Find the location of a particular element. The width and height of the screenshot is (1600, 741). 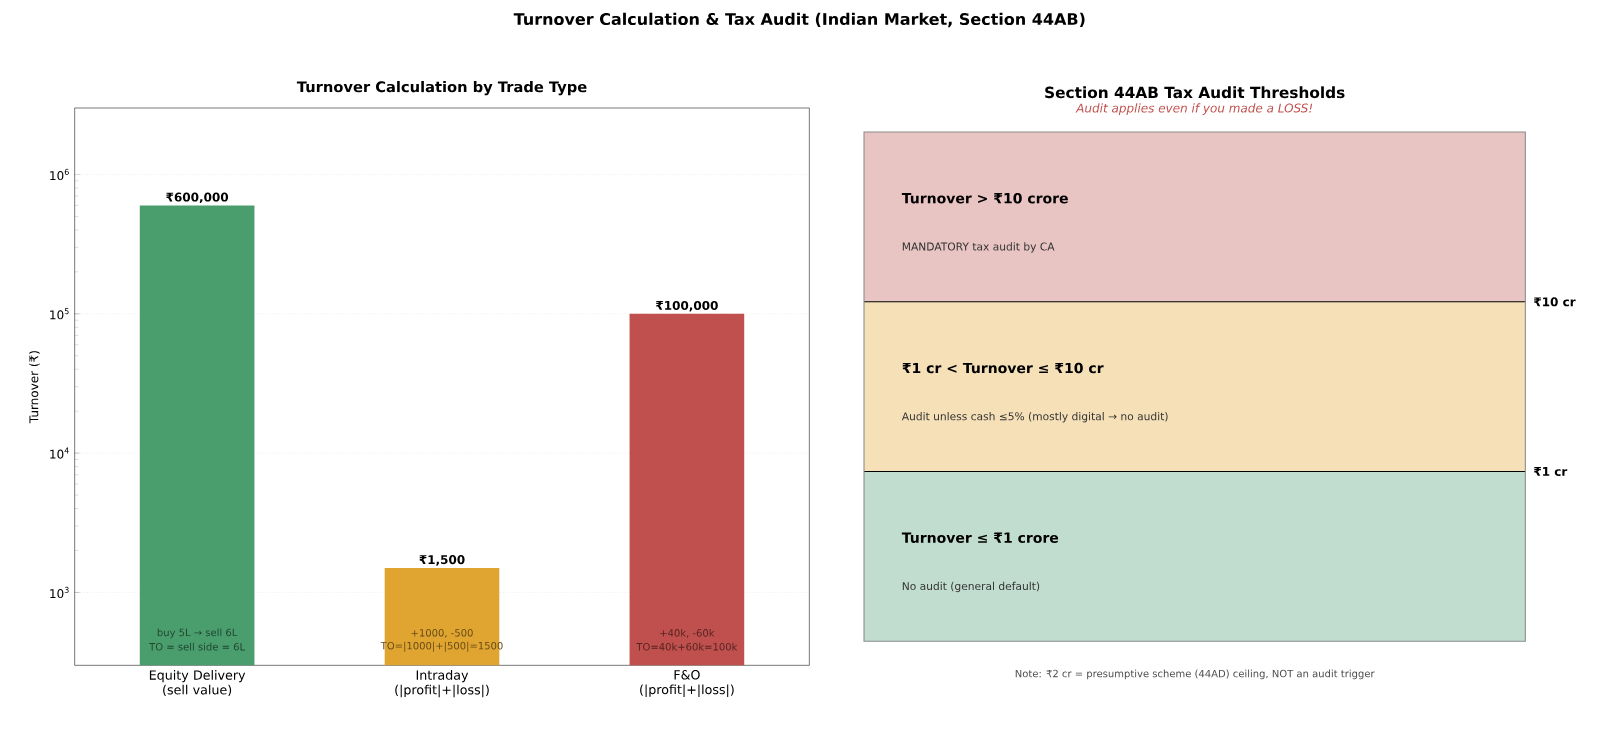

data-label: ₹100,000 is located at coordinates (687, 306).